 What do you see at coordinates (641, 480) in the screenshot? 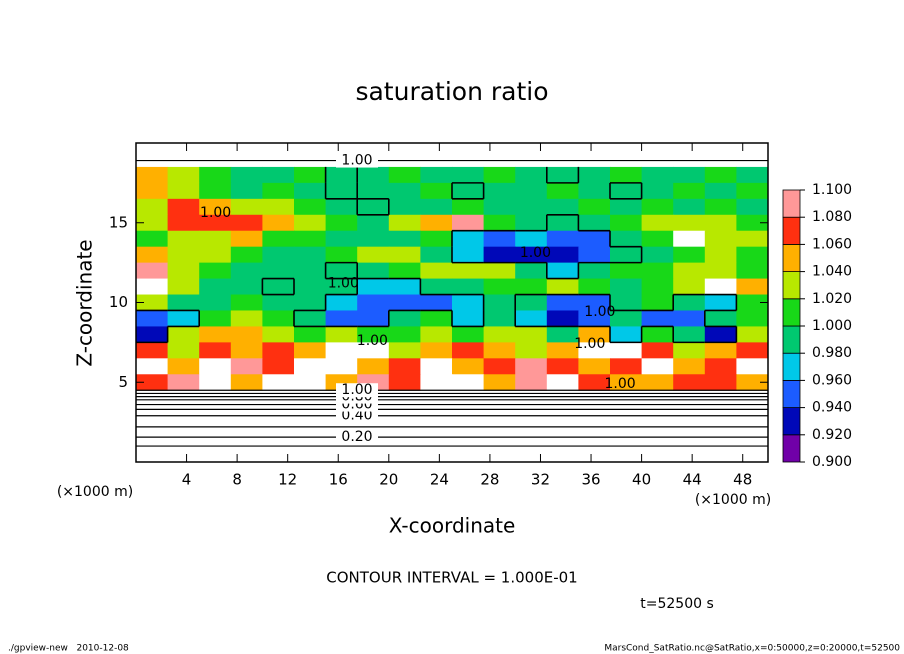
I see `x-tick-label: 40` at bounding box center [641, 480].